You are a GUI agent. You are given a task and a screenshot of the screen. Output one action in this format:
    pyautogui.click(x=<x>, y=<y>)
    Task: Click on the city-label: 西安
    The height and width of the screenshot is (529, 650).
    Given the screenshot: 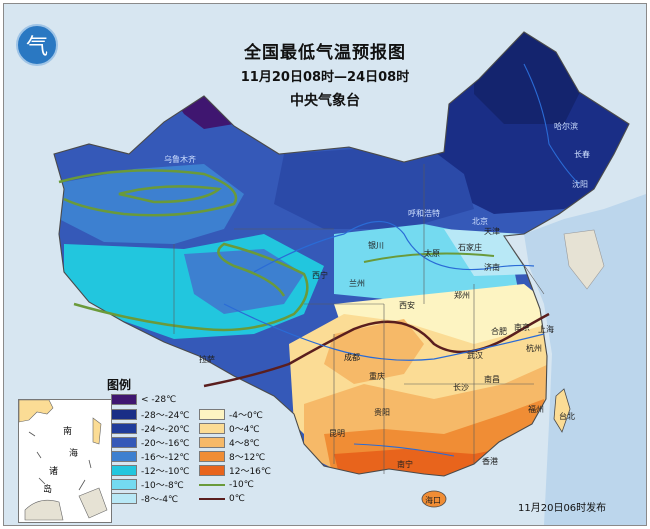 What is the action you would take?
    pyautogui.click(x=407, y=305)
    